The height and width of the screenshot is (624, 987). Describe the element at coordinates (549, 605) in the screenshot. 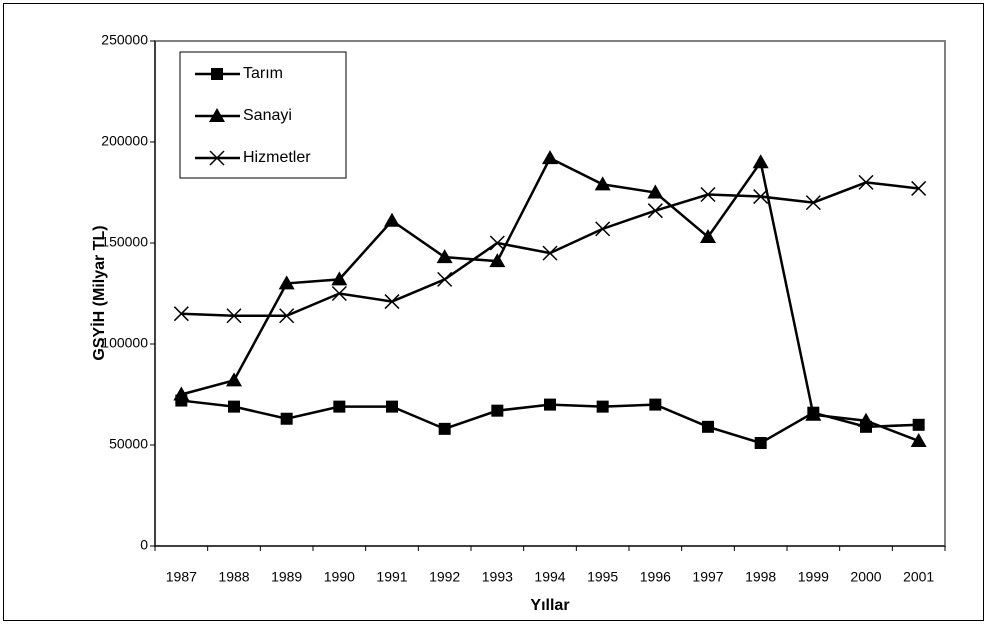

I see `x-axis-title: Yıllar` at that location.